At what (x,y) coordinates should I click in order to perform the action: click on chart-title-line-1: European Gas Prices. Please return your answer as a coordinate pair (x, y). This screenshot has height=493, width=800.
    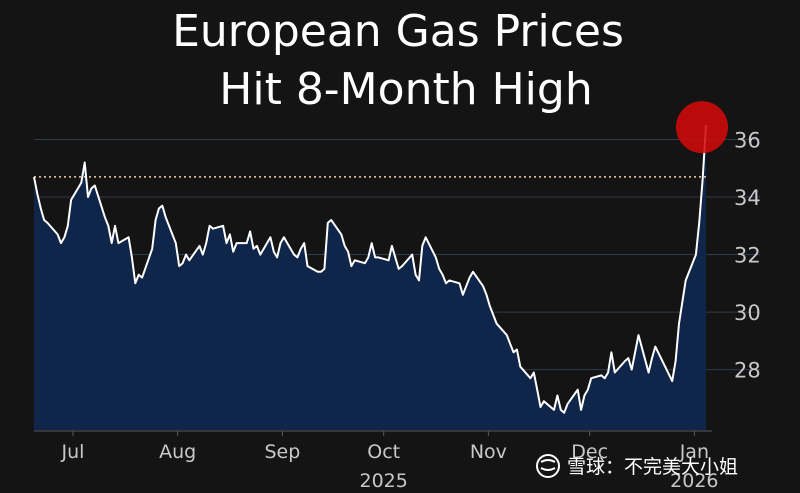
    Looking at the image, I should click on (398, 31).